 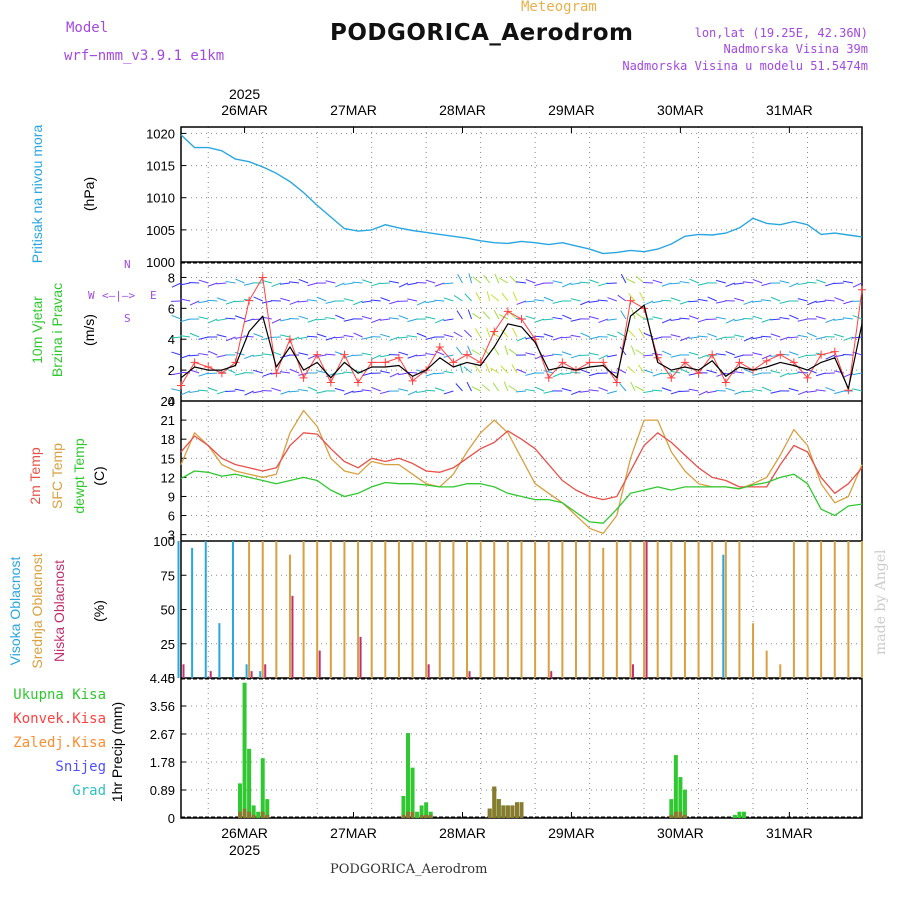 What do you see at coordinates (781, 33) in the screenshot?
I see `location-coordinates: lon,lat (19.25E, 42.36N)` at bounding box center [781, 33].